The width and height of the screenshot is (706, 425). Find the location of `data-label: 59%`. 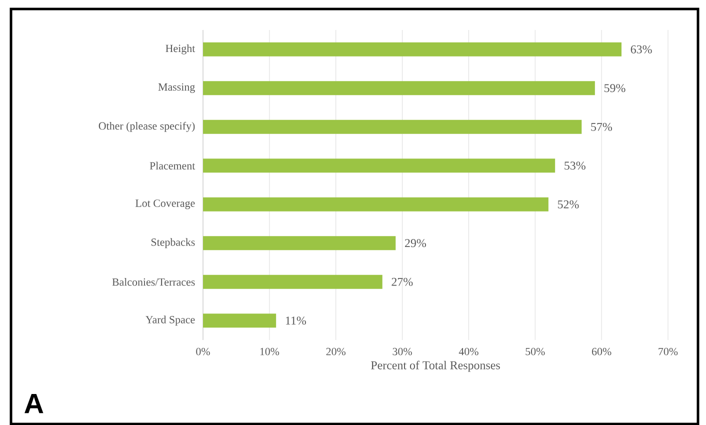

data-label: 59% is located at coordinates (615, 88).